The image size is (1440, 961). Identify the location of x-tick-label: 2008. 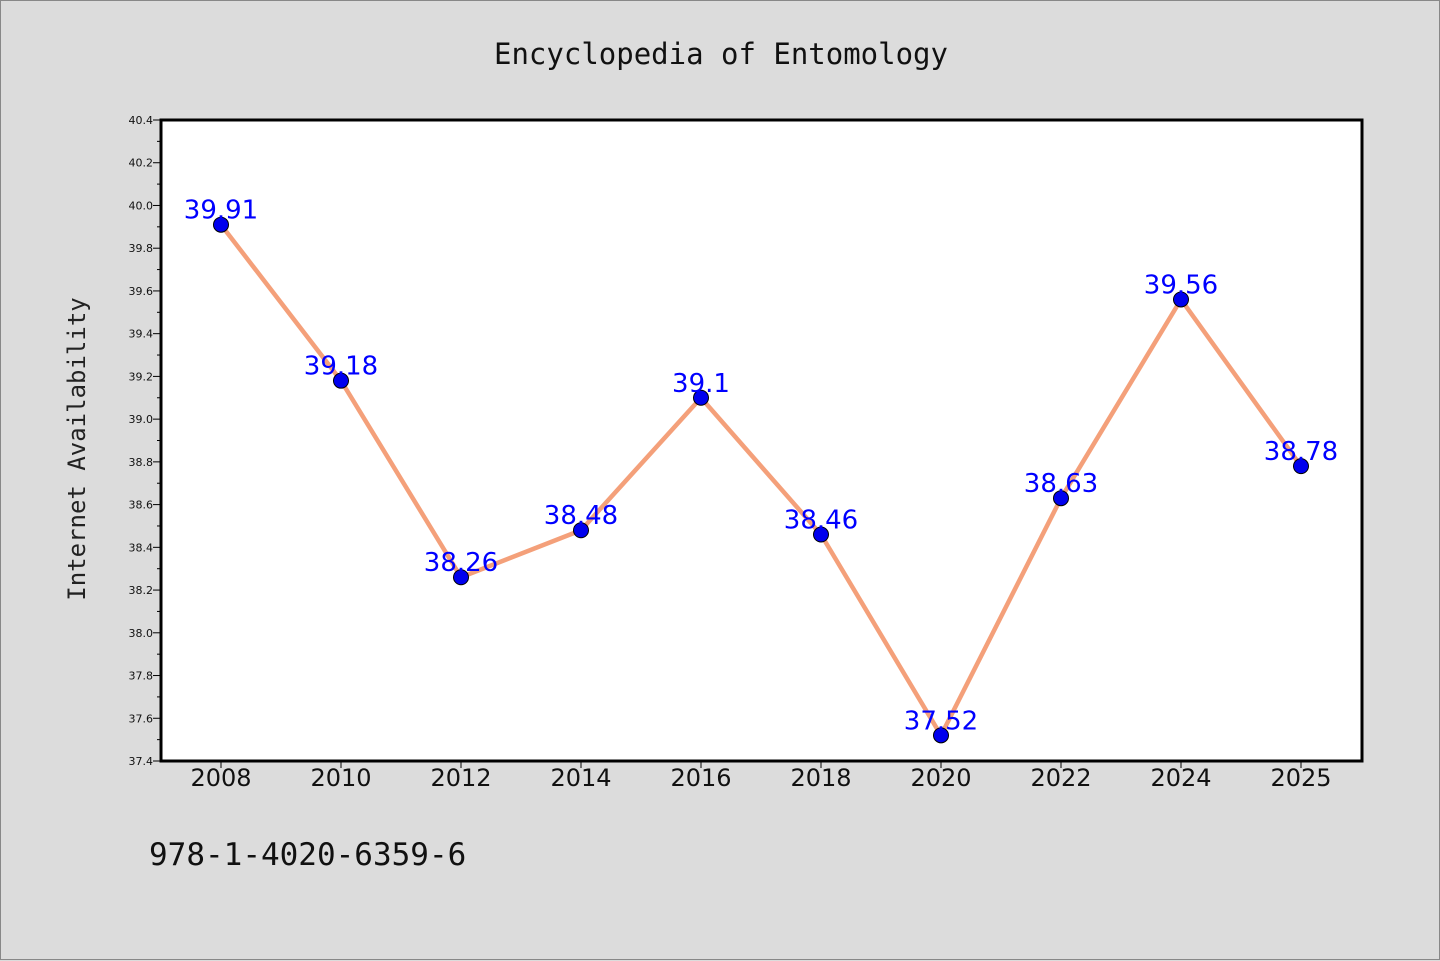
(220, 778).